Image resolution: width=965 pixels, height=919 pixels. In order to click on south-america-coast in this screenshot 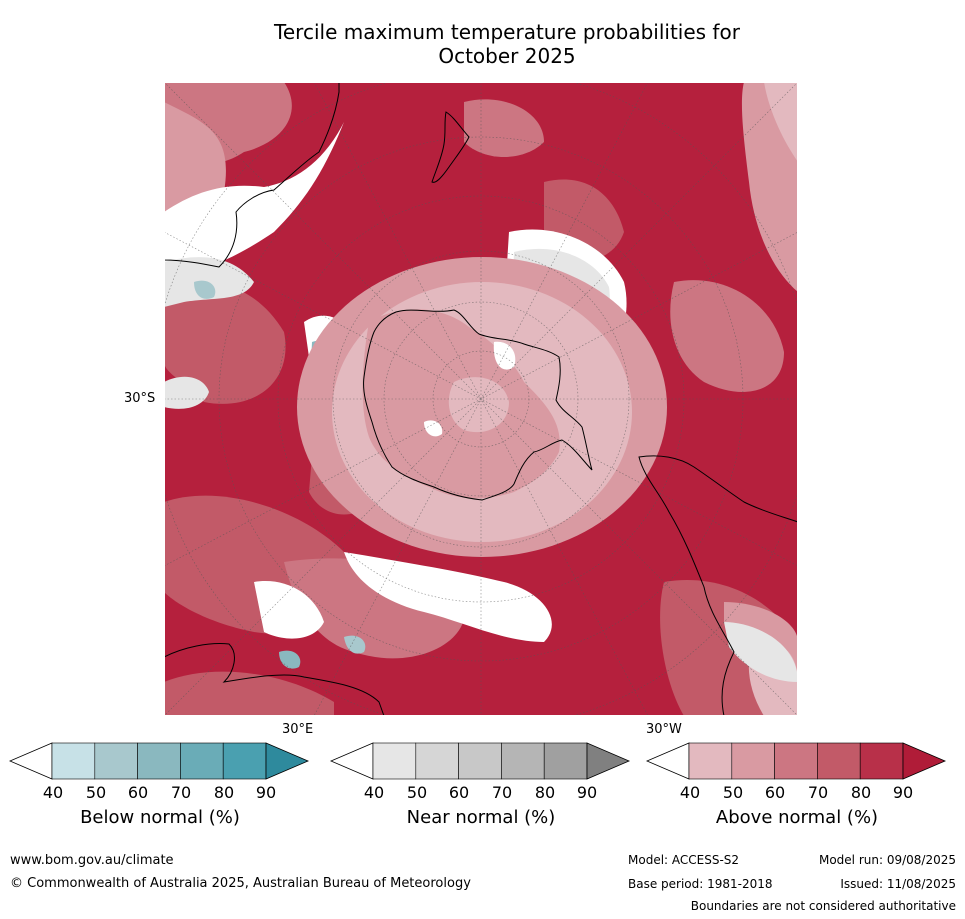, I will do `click(718, 585)`.